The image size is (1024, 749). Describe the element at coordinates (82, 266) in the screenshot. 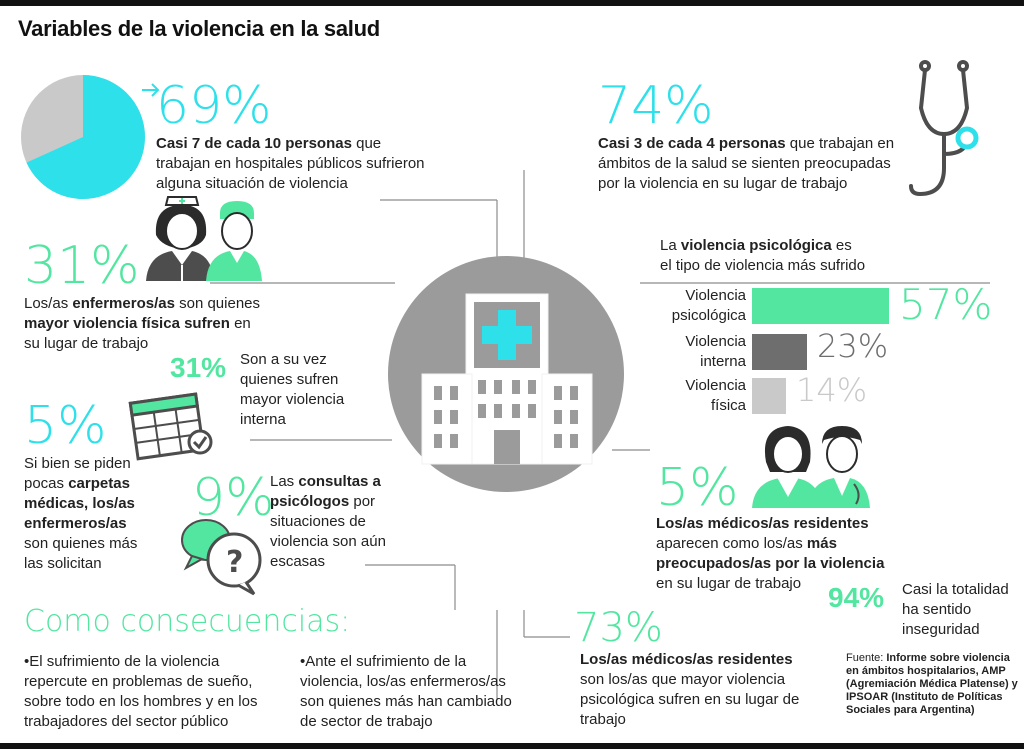

I see `stat-31-nurses-percent: 31%` at that location.